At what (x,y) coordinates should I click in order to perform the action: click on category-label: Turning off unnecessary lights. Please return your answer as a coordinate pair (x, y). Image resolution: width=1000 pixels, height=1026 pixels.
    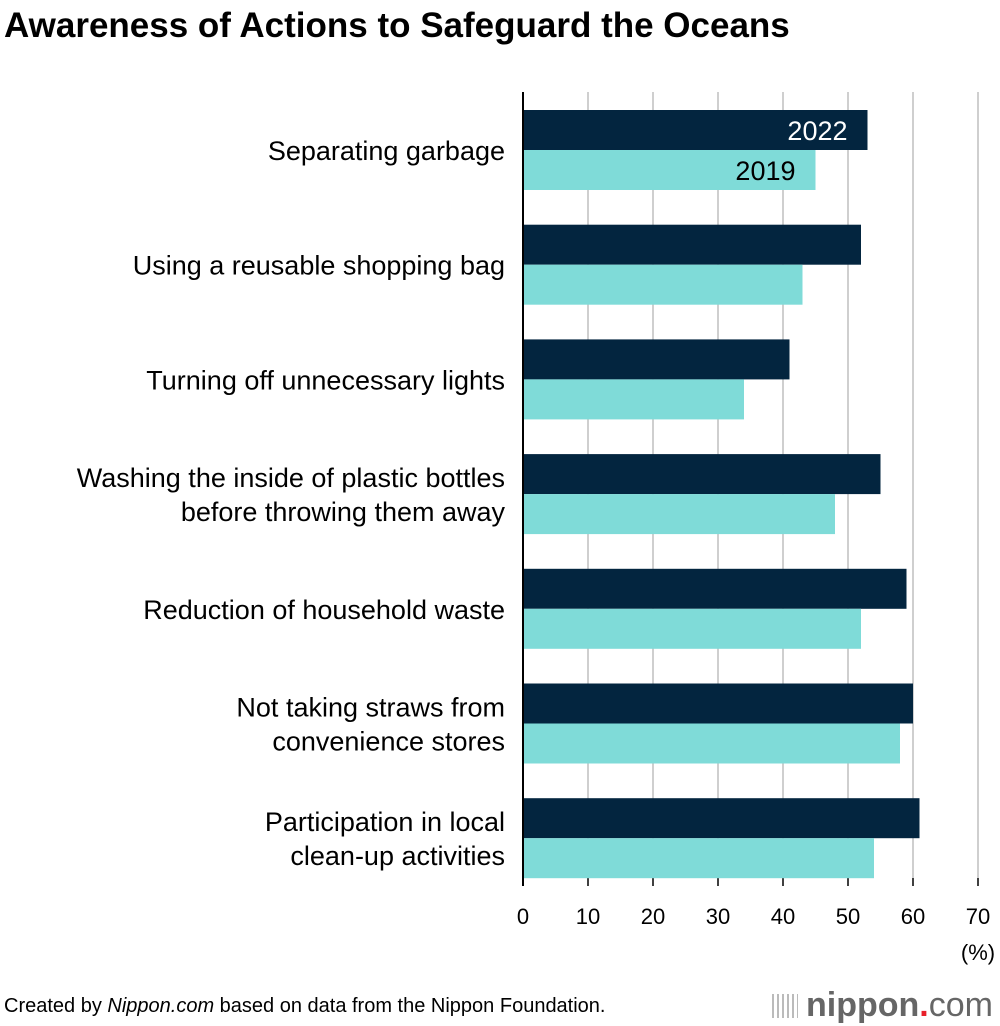
    Looking at the image, I should click on (325, 380).